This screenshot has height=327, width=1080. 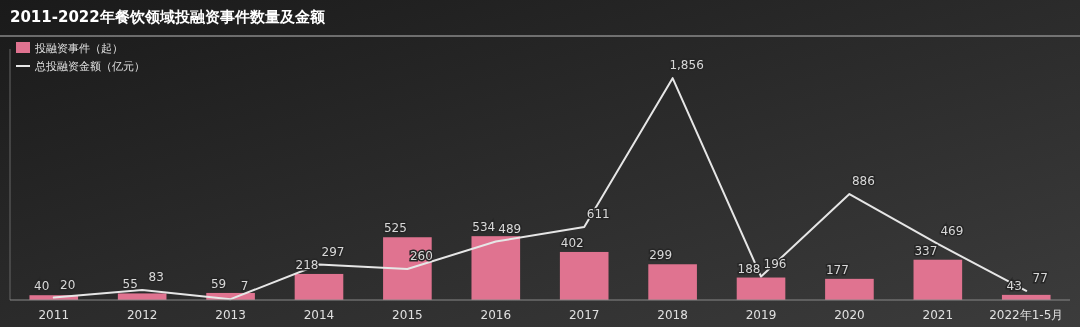 What do you see at coordinates (89, 66) in the screenshot?
I see `legend-label: 总投融资金额（亿元）` at bounding box center [89, 66].